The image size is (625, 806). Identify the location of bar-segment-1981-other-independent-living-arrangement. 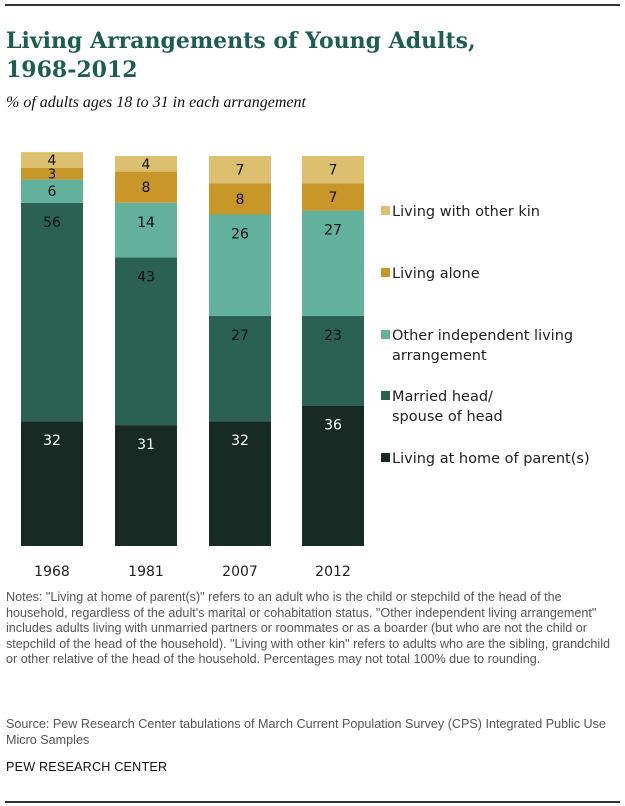
(146, 230).